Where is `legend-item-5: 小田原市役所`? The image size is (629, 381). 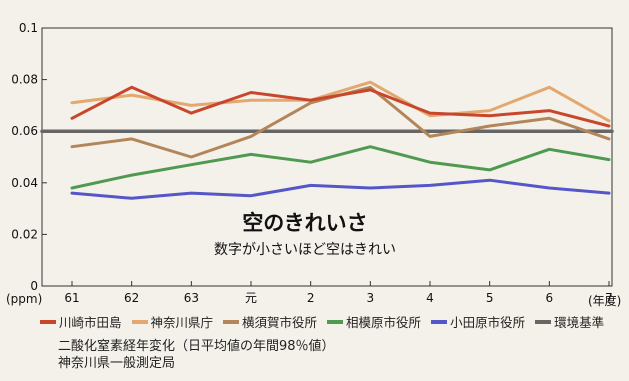 legend-item-5: 小田原市役所 is located at coordinates (478, 321).